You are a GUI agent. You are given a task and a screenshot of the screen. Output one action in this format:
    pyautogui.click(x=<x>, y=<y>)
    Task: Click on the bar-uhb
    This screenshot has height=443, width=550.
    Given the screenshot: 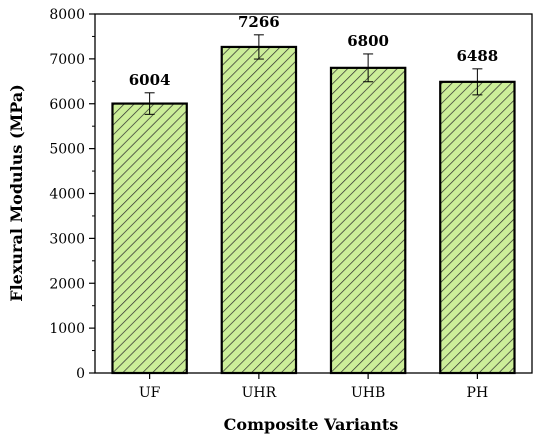 What is the action you would take?
    pyautogui.click(x=368, y=220)
    